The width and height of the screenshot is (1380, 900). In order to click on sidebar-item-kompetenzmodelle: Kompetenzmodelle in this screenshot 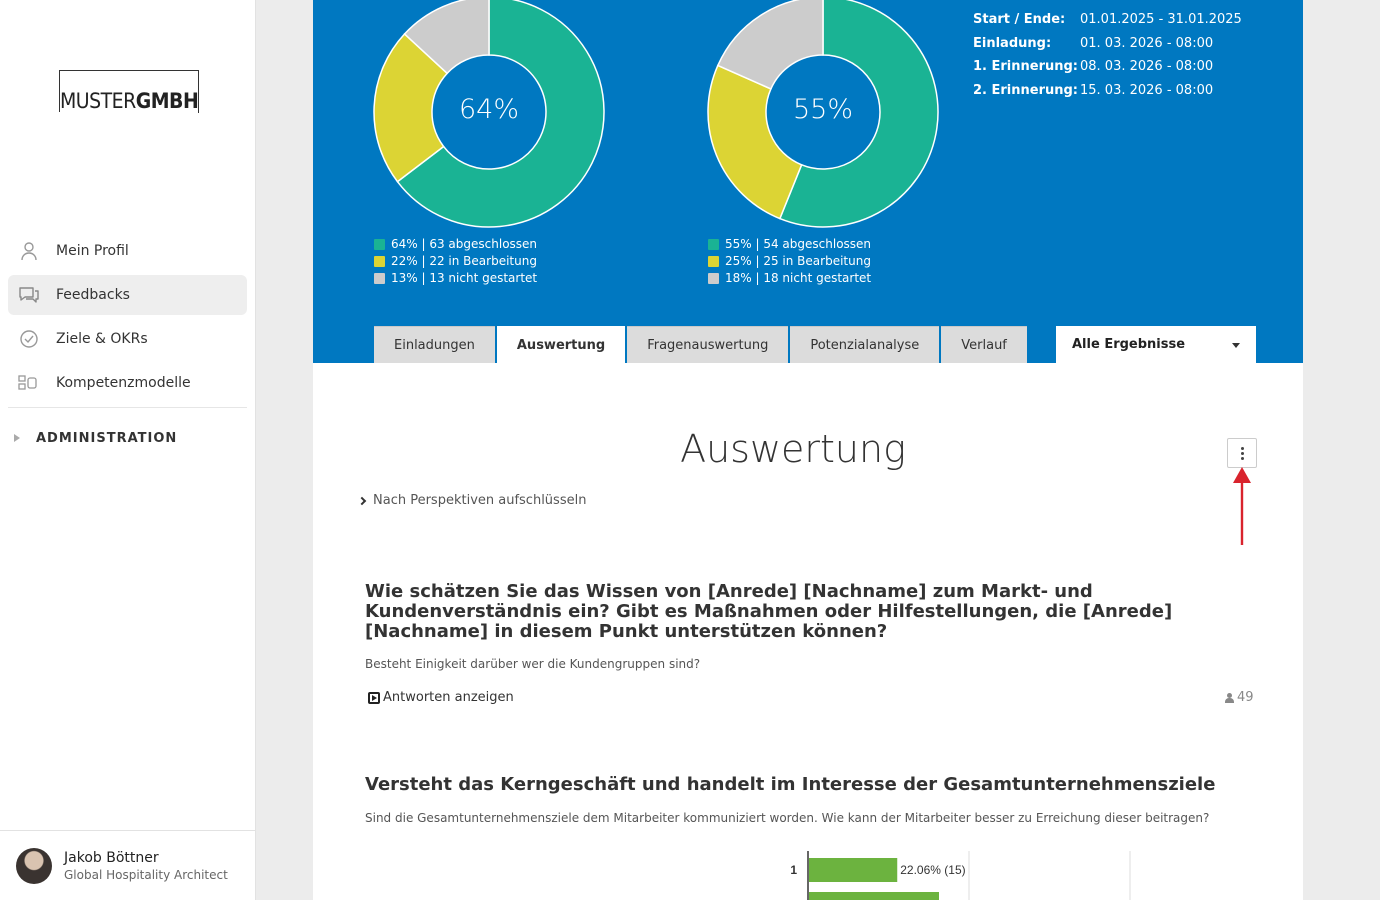, I will do `click(127, 383)`.